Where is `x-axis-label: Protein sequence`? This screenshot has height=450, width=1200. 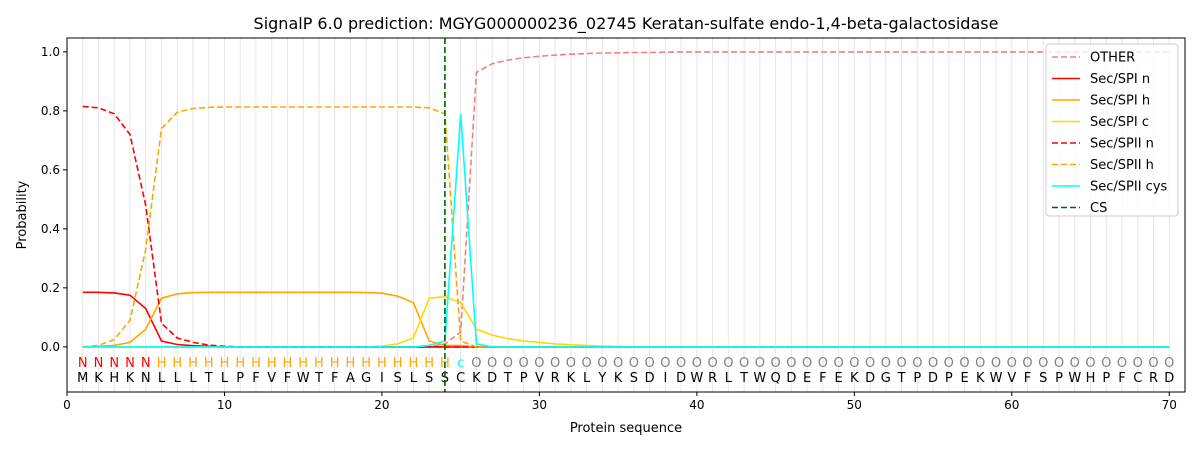
x-axis-label: Protein sequence is located at coordinates (626, 428).